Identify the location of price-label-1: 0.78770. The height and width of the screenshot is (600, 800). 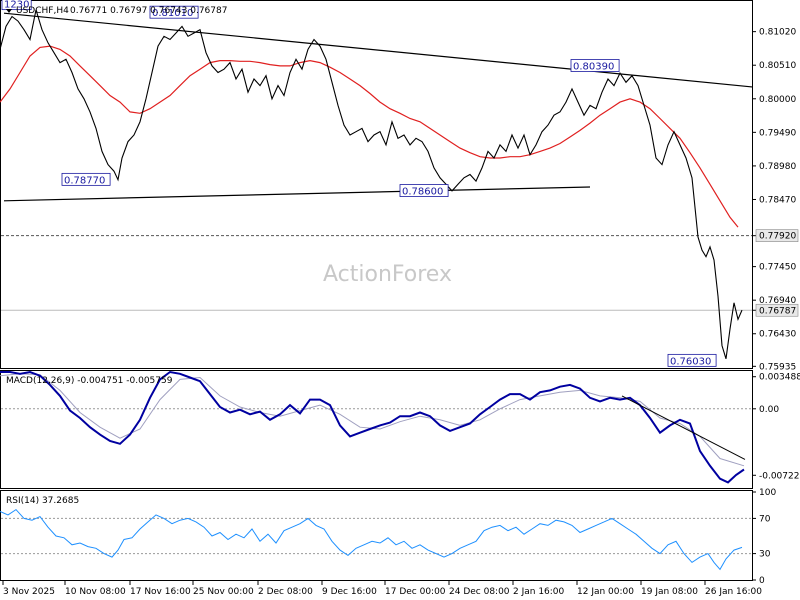
(84, 180).